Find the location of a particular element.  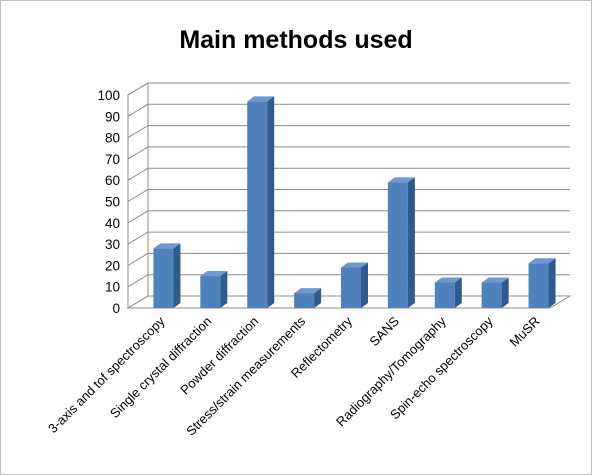

floor is located at coordinates (349, 302).